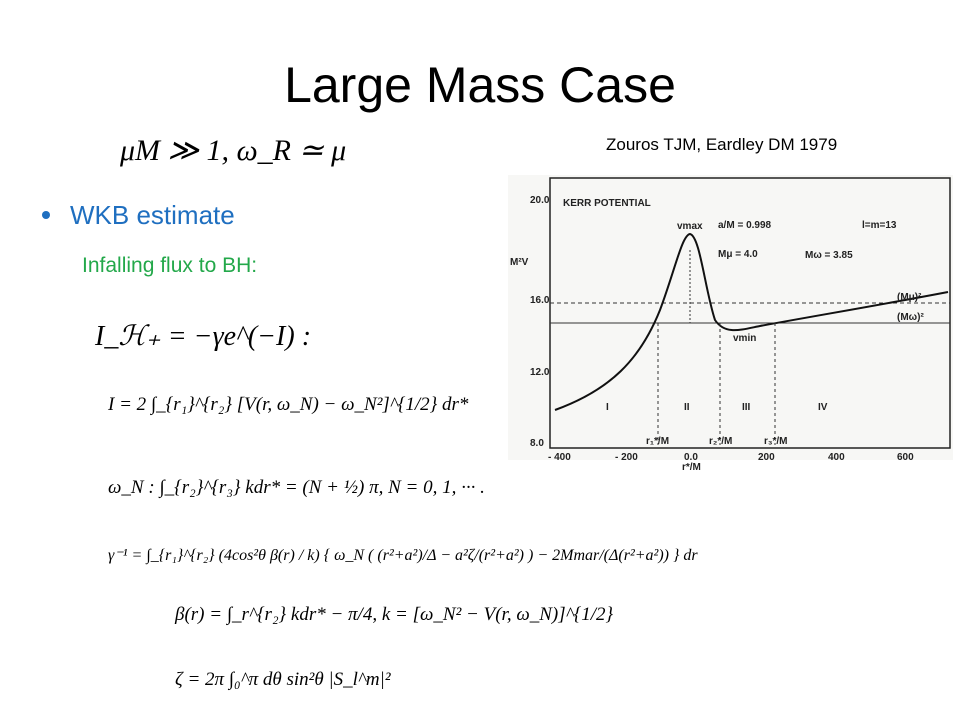  Describe the element at coordinates (607, 203) in the screenshot. I see `figure-heading: KERR POTENTIAL` at that location.